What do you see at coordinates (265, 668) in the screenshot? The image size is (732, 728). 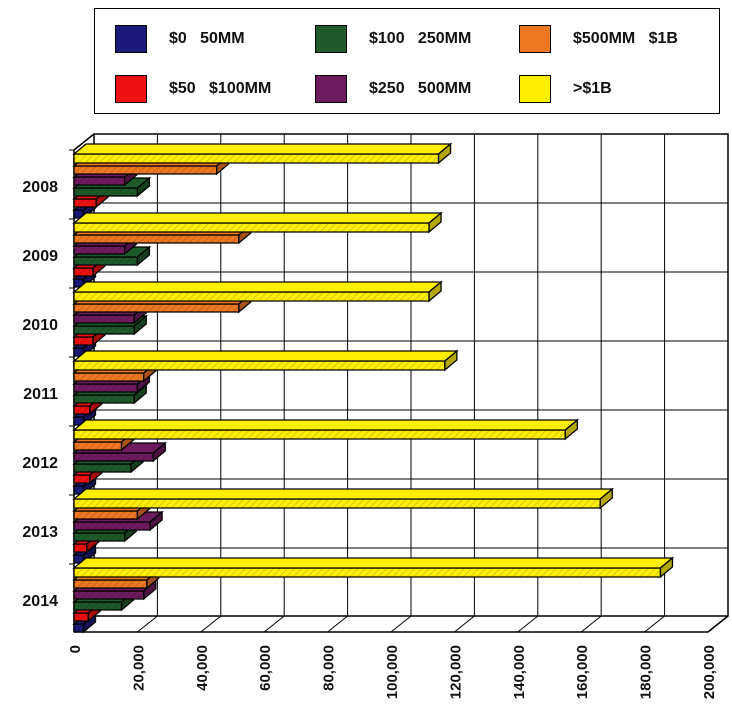 I see `x-tick-label-60-000: 60,000` at bounding box center [265, 668].